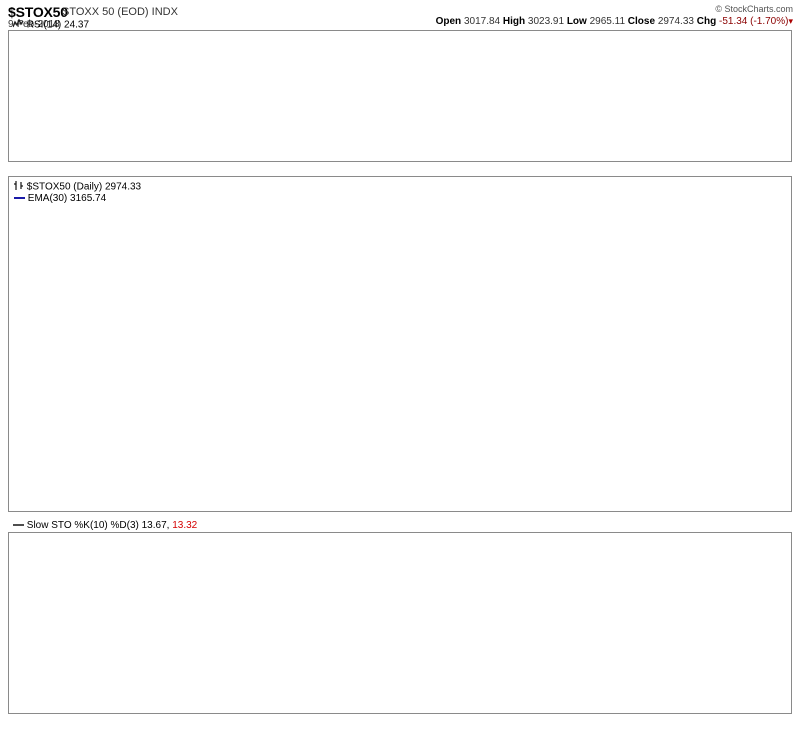 This screenshot has height=743, width=800. What do you see at coordinates (795, 623) in the screenshot?
I see `stochastic-y-axis` at bounding box center [795, 623].